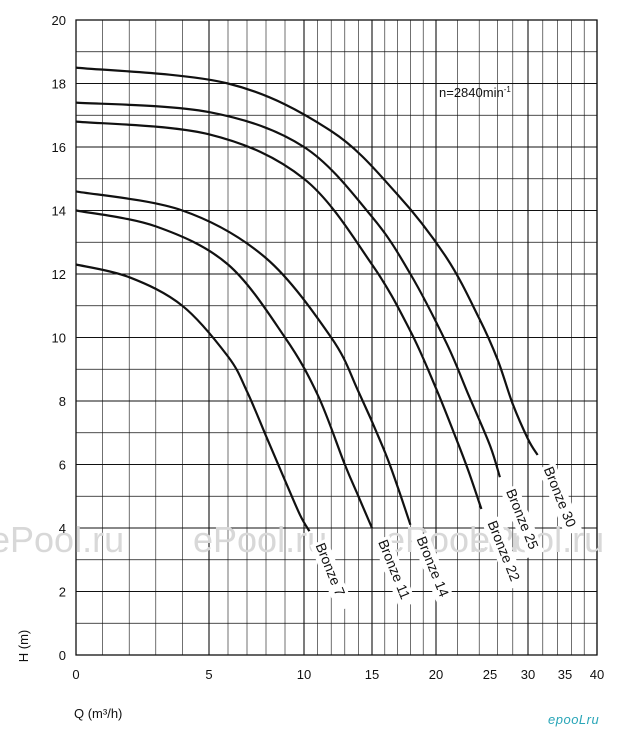  Describe the element at coordinates (62, 401) in the screenshot. I see `y-tick-label: 8` at that location.